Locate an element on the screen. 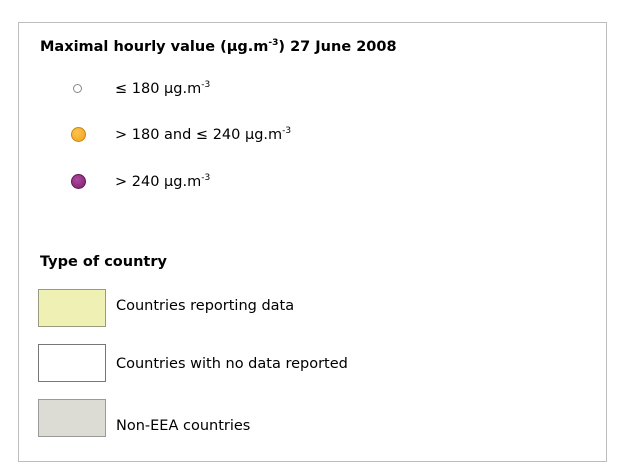 Image resolution: width=627 pixels, height=462 pixels. legend-item: > 180 and ≤ 240 µg.m-3 is located at coordinates (203, 135).